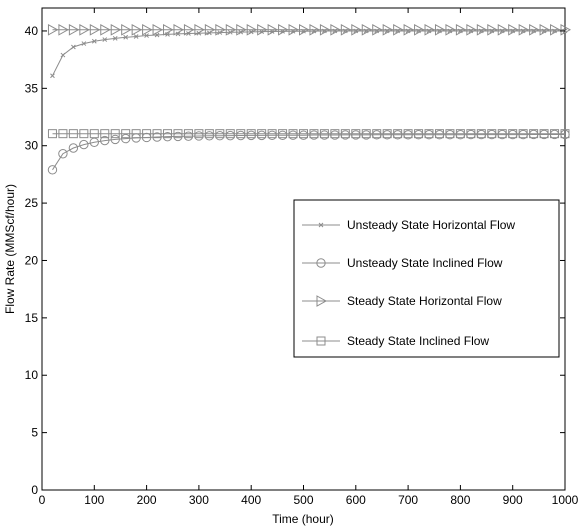 This screenshot has width=579, height=529. Describe the element at coordinates (34, 490) in the screenshot. I see `y-tick-label: 0` at that location.